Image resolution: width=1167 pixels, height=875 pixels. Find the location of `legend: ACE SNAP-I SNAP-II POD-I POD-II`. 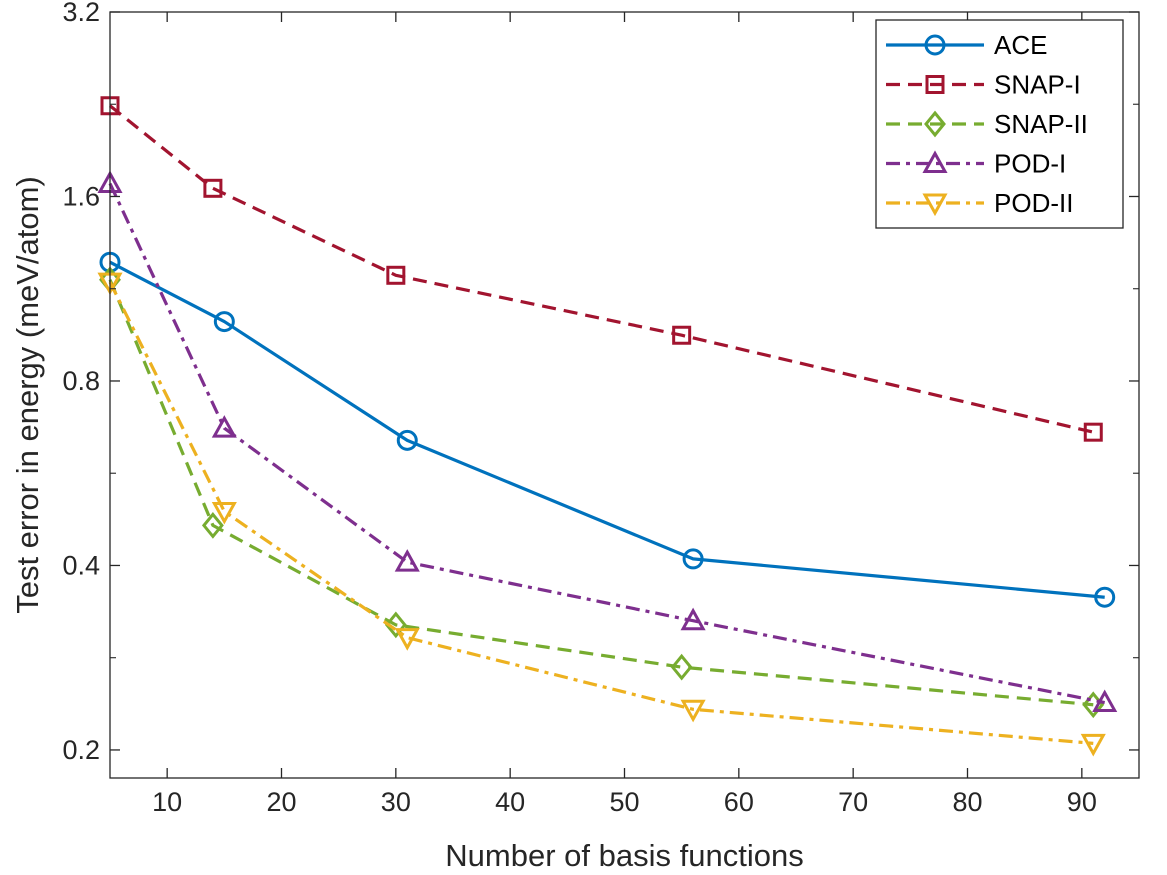

legend: ACE SNAP-I SNAP-II POD-I POD-II is located at coordinates (999, 124).